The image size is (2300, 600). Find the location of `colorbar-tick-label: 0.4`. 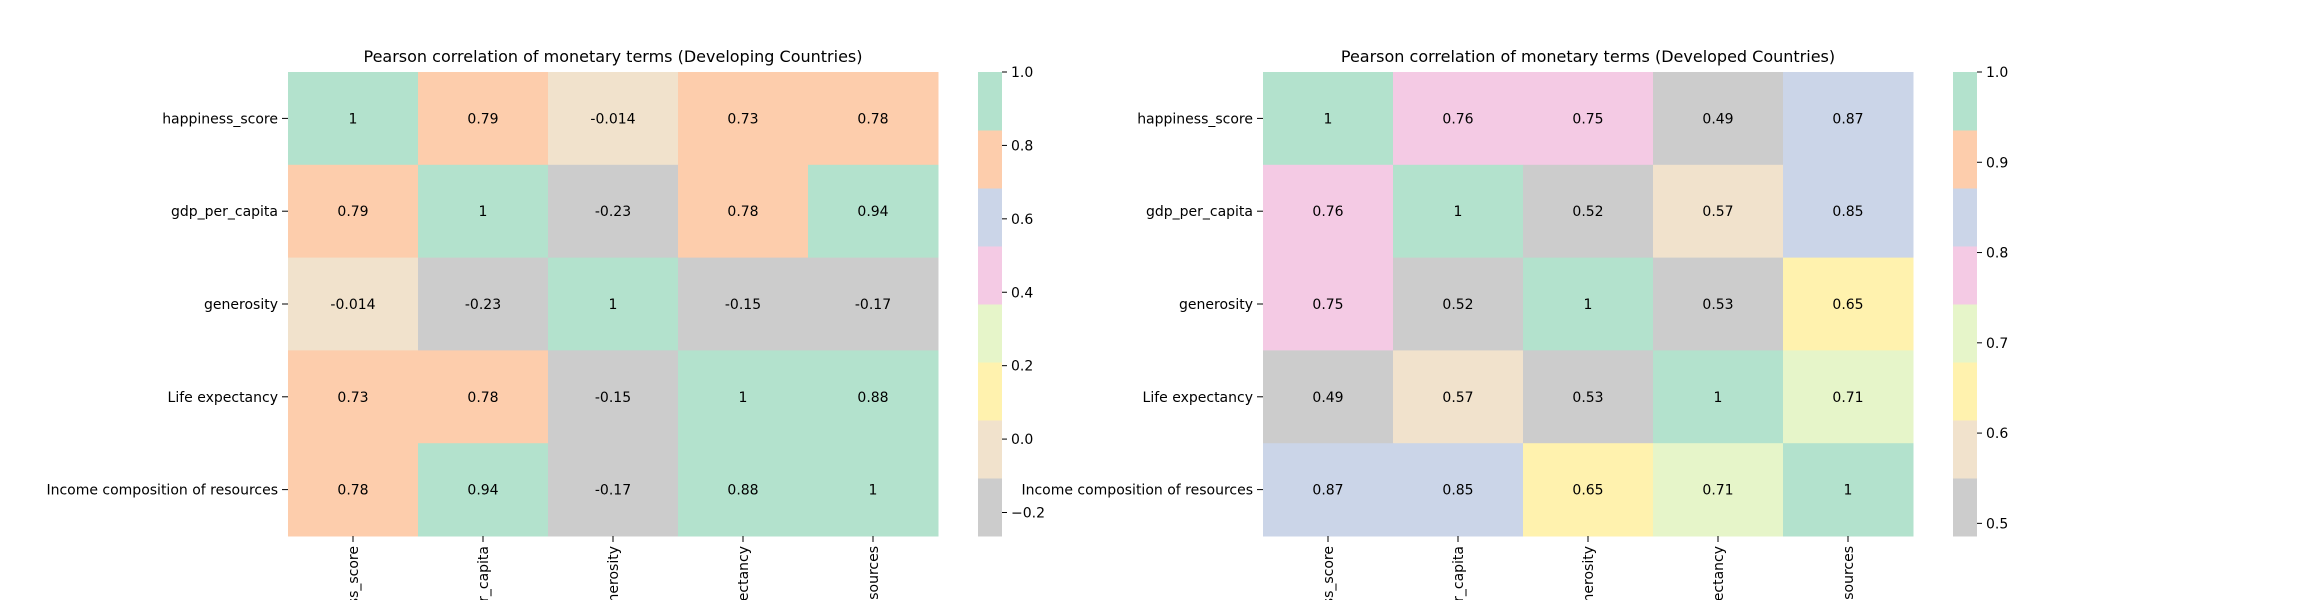

colorbar-tick-label: 0.4 is located at coordinates (1022, 293).